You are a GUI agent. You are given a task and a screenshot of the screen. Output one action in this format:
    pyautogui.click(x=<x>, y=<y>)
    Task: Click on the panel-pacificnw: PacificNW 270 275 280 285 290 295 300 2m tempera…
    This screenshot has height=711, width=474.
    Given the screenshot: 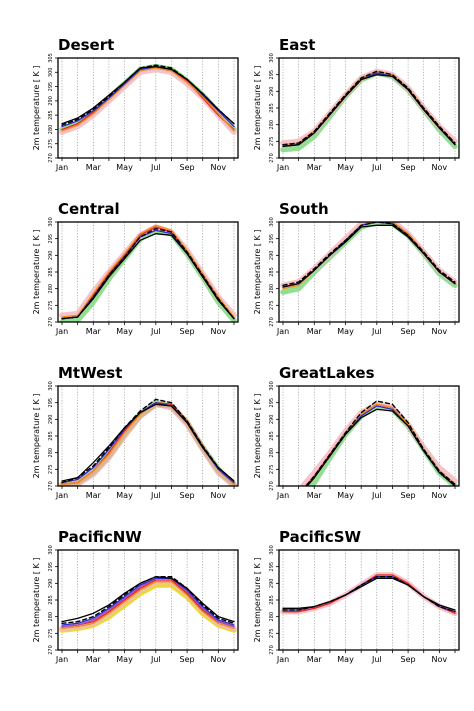 What is the action you would take?
    pyautogui.click(x=135, y=596)
    